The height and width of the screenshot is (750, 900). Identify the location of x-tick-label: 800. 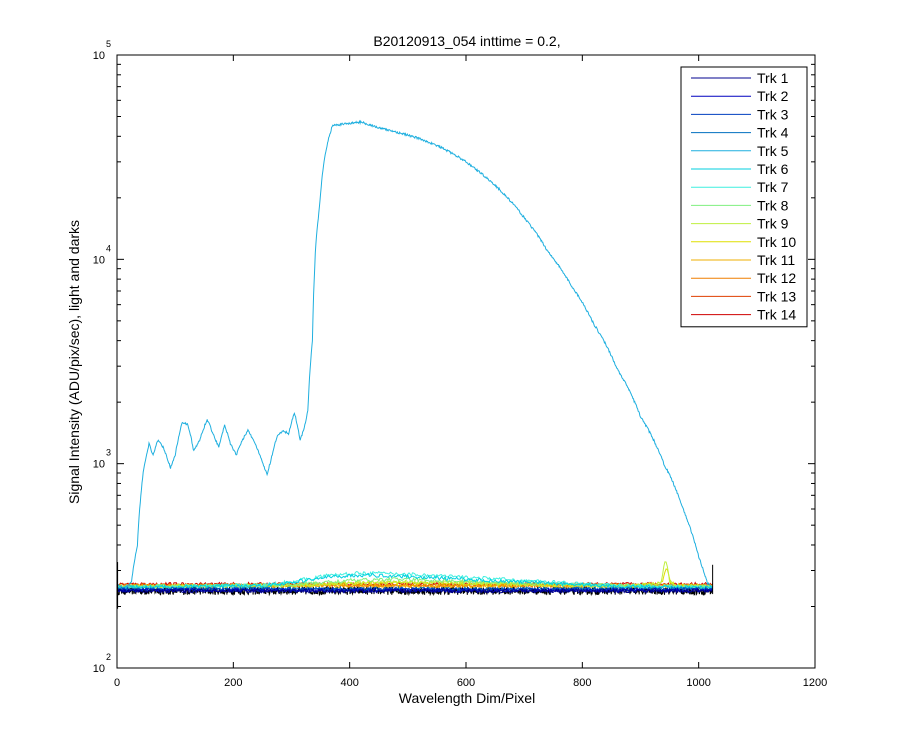
(582, 683).